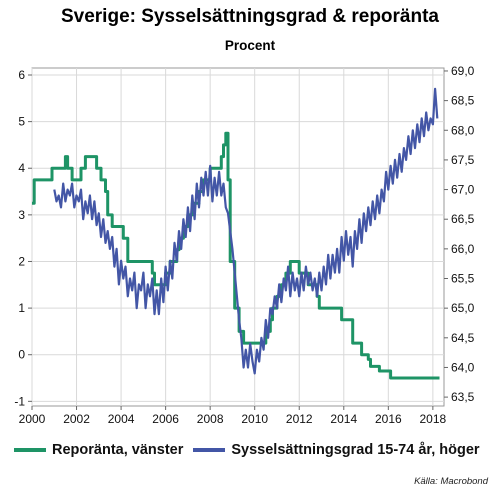 The width and height of the screenshot is (500, 500). Describe the element at coordinates (343, 419) in the screenshot. I see `x-tick-label: 2014` at that location.